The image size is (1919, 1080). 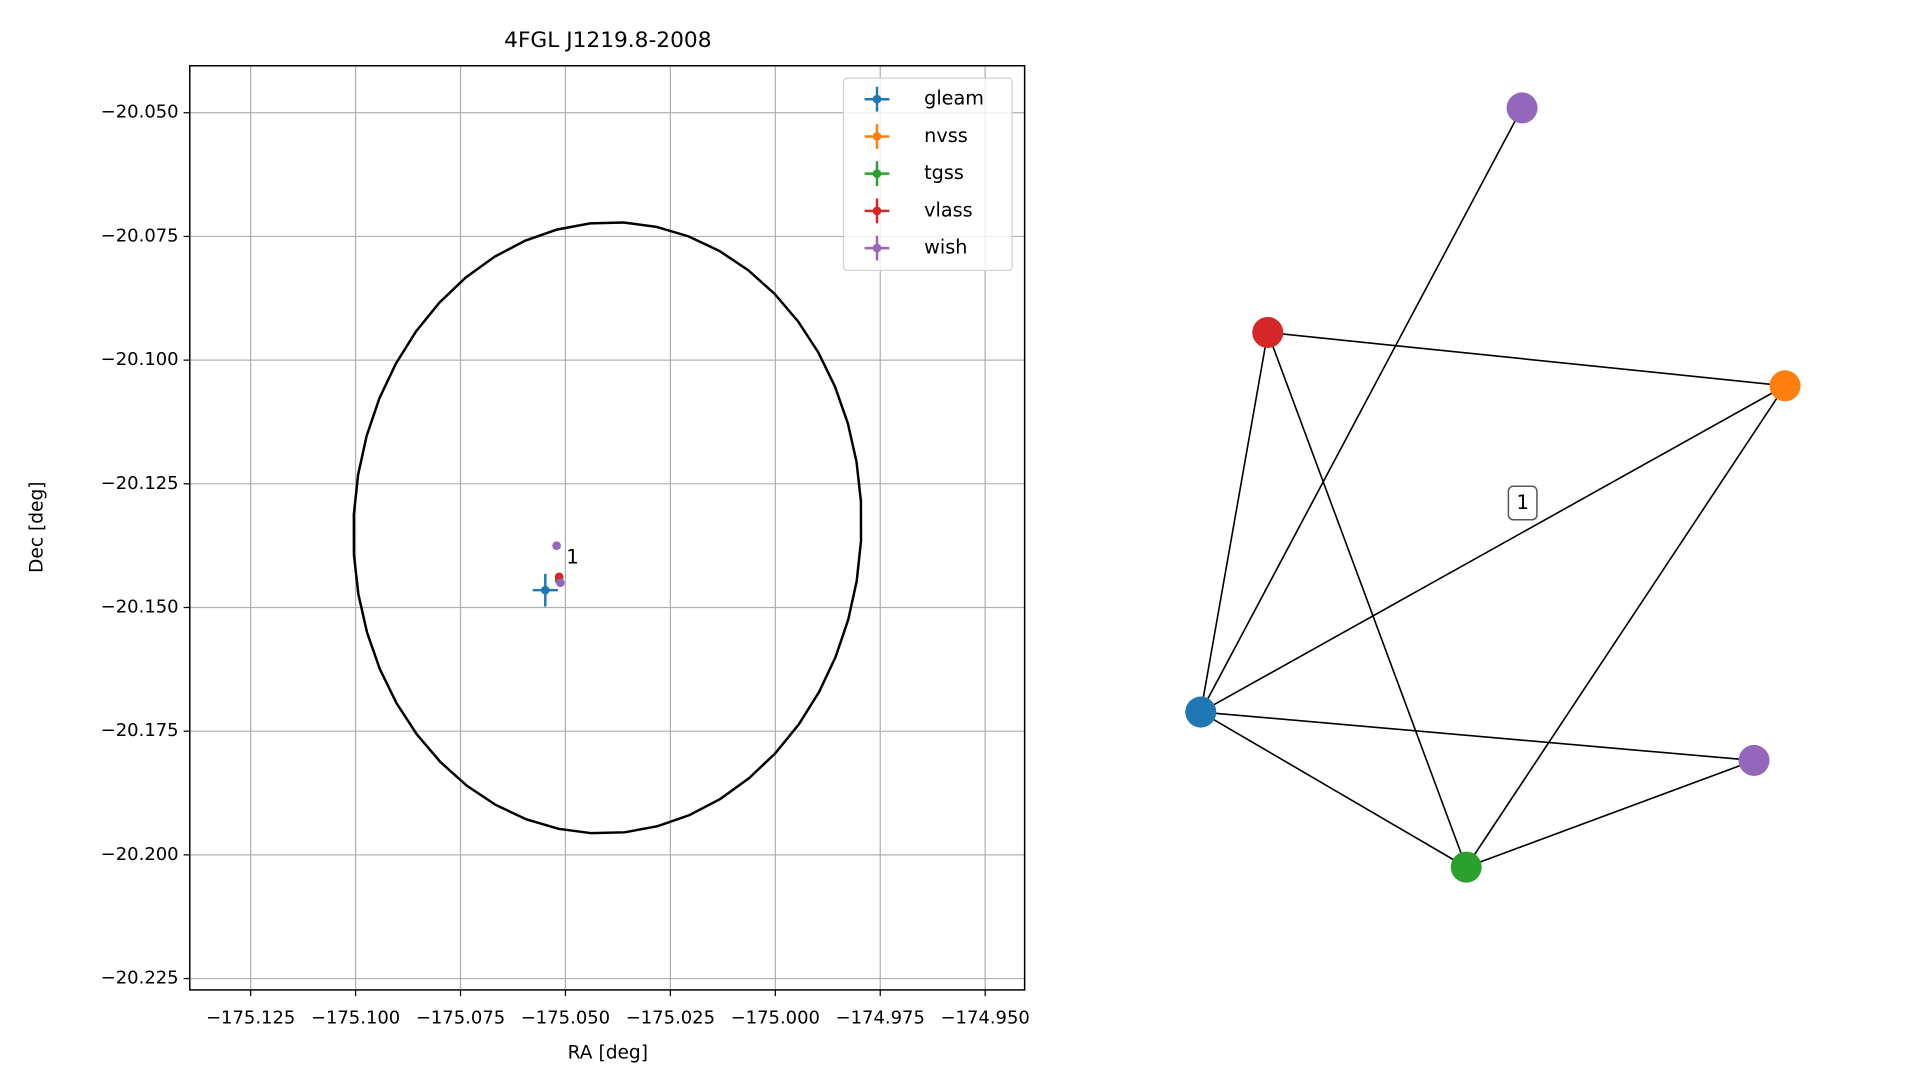 I want to click on y-tick-label: −20.125, so click(x=140, y=483).